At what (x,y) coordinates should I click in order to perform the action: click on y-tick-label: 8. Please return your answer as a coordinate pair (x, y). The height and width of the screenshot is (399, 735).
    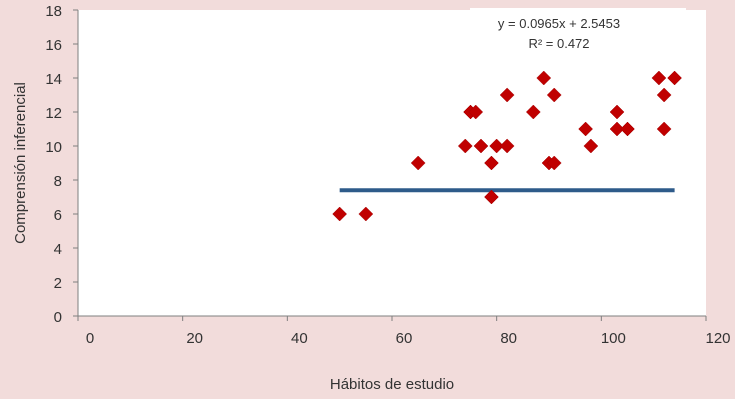
    Looking at the image, I should click on (58, 181).